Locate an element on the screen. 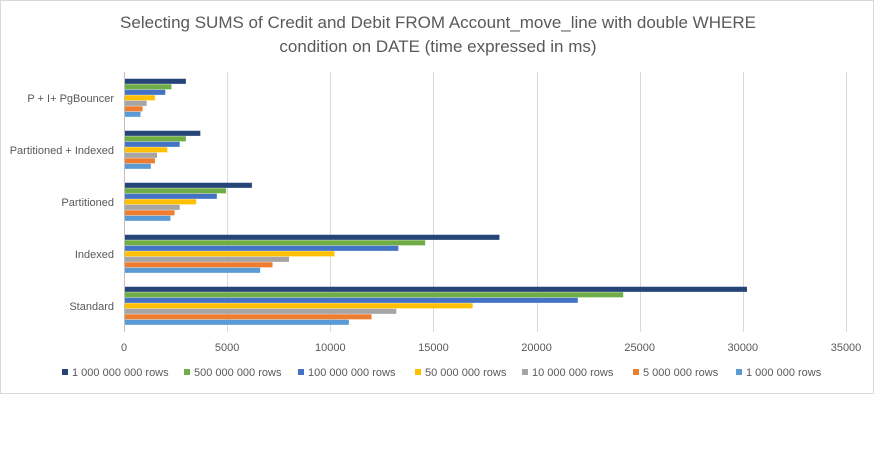 The width and height of the screenshot is (876, 460). legend-label: 50 000 000 rows is located at coordinates (466, 373).